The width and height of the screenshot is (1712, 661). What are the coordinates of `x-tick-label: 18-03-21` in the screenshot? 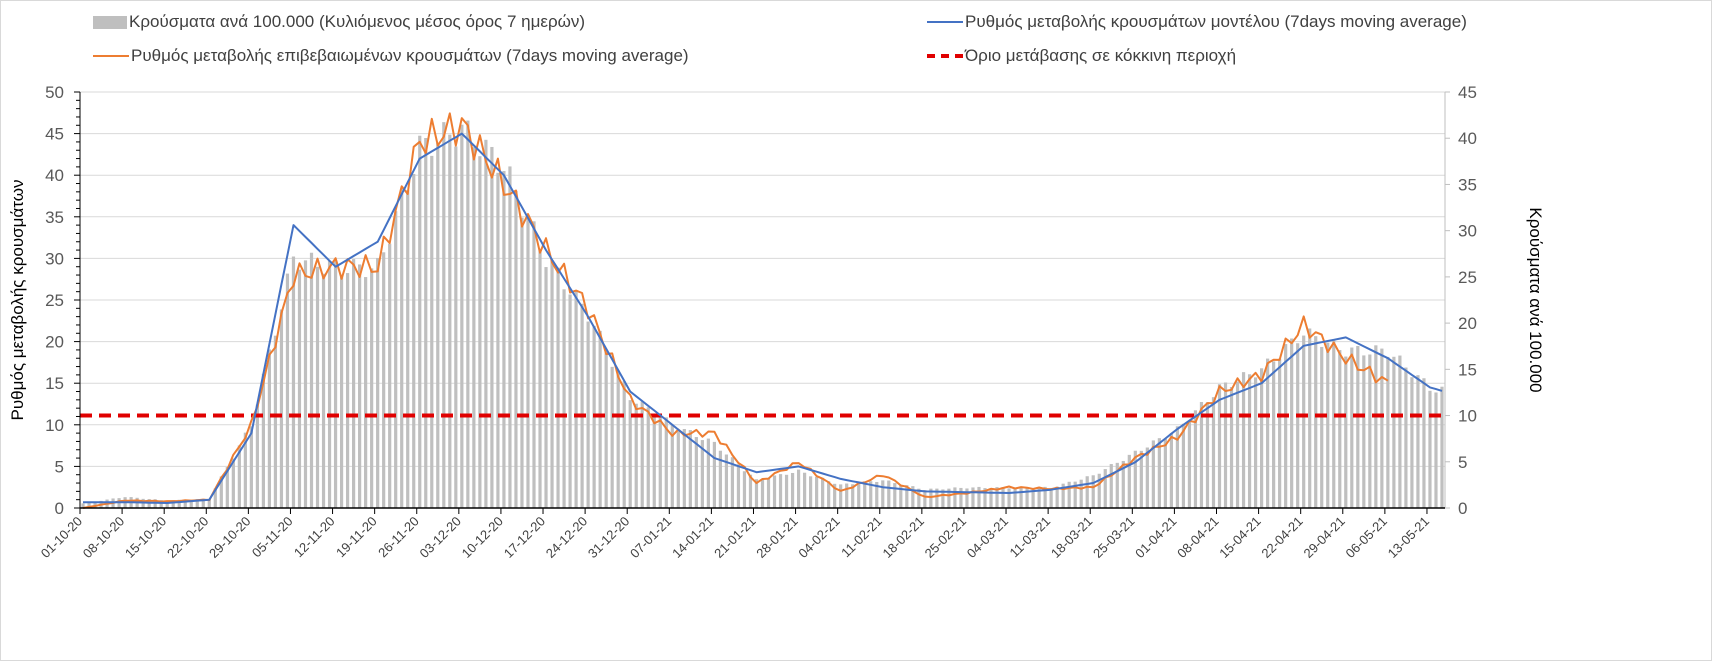 It's located at (1071, 537).